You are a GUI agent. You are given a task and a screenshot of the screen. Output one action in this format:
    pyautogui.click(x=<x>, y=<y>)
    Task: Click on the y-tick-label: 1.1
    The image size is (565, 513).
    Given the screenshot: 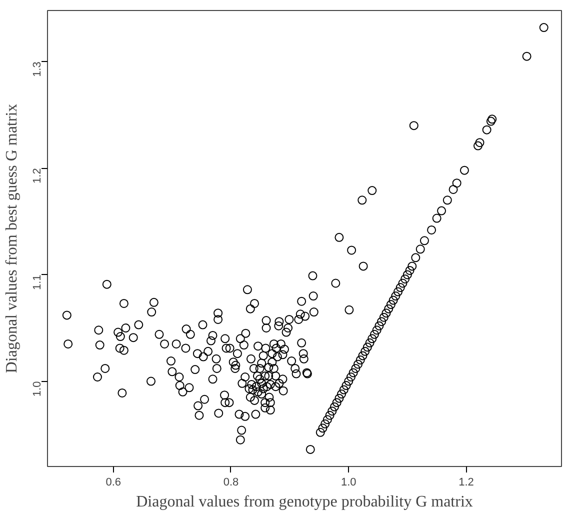 What is the action you would take?
    pyautogui.click(x=38, y=282)
    